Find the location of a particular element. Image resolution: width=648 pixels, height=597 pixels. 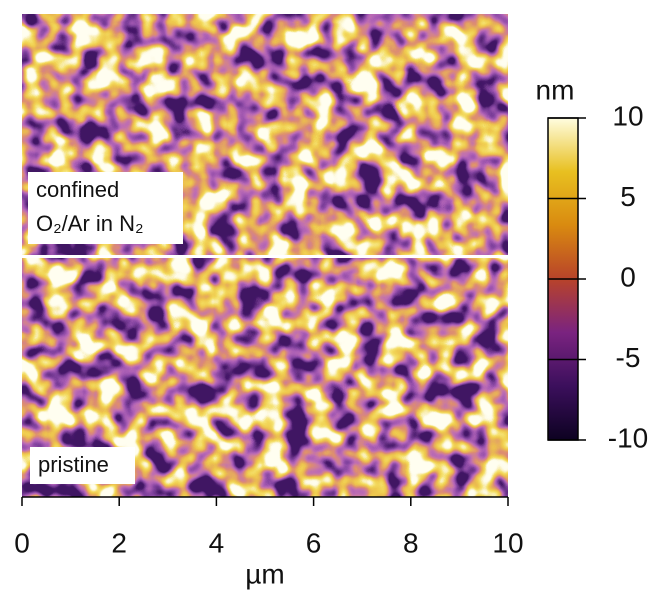

x-tick-label: 0 is located at coordinates (22, 542).